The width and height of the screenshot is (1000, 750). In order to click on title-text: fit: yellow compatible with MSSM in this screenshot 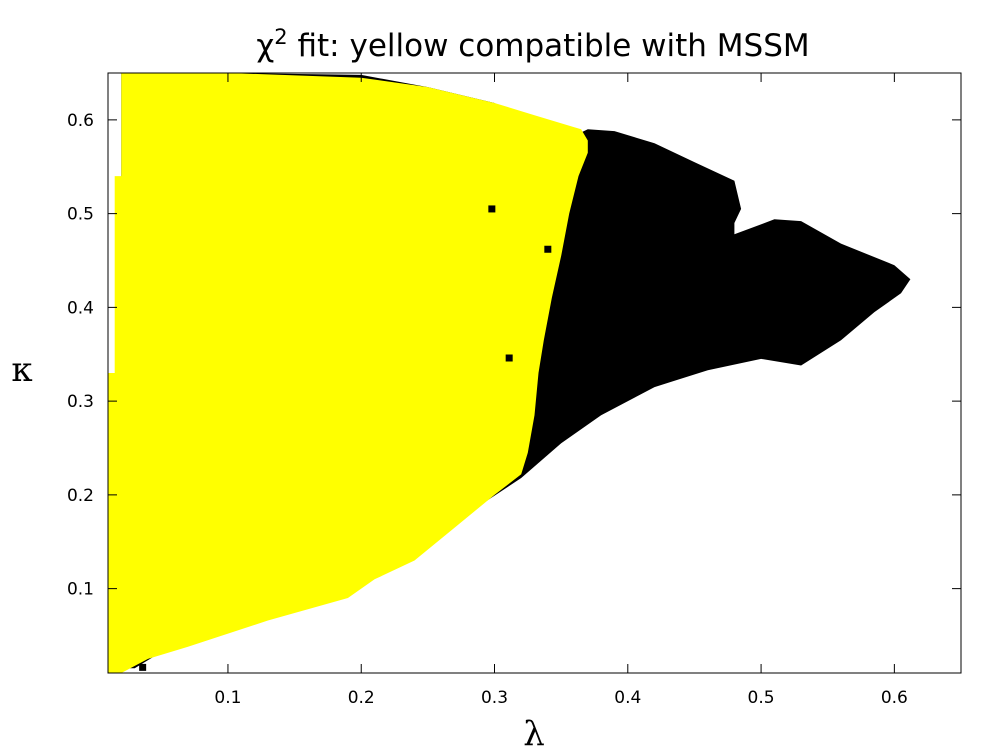, I will do `click(549, 46)`.